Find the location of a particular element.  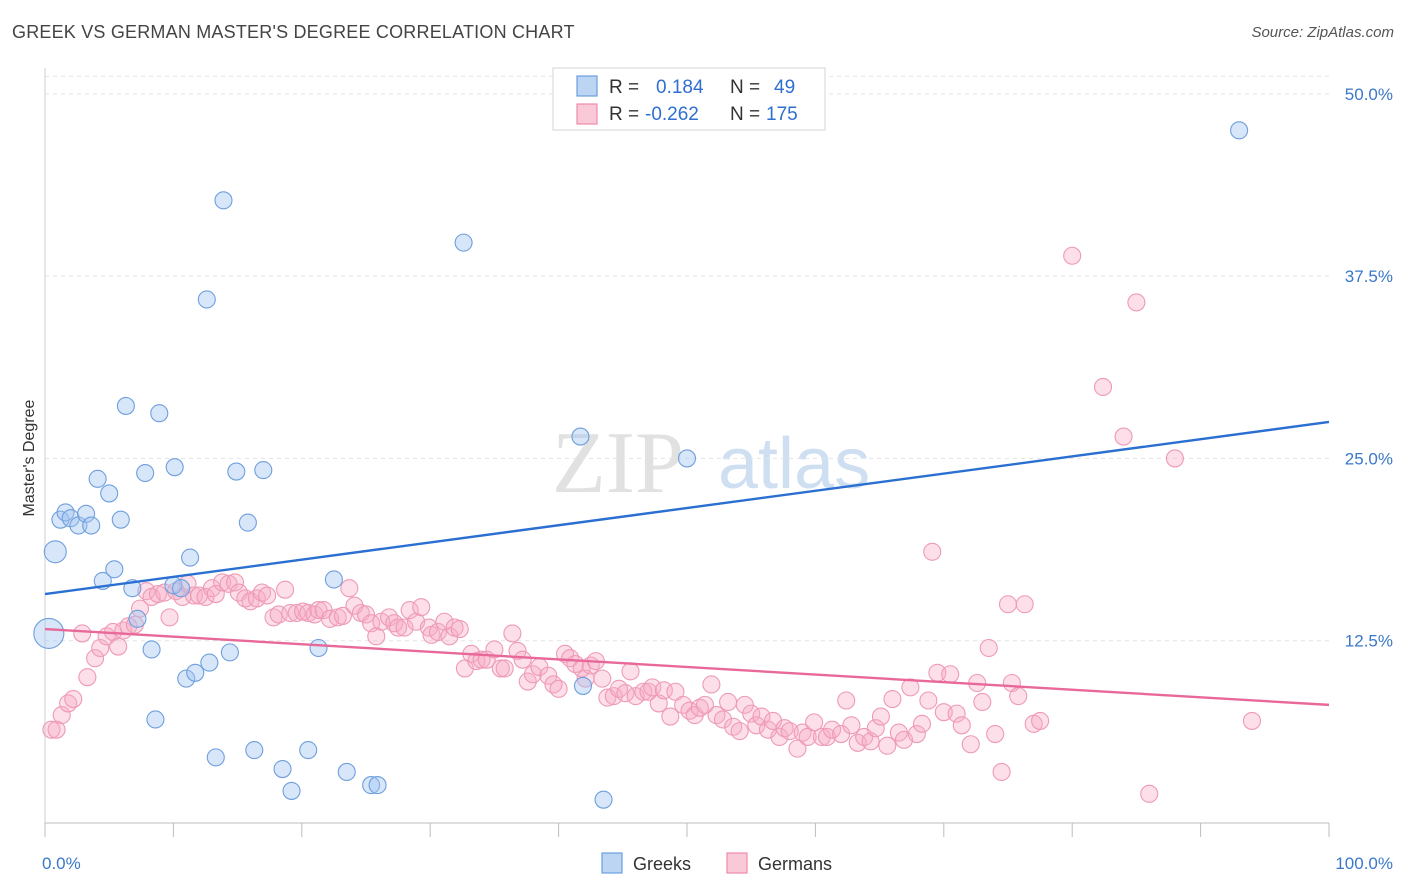

y-tick-label: 12.5% is located at coordinates (1369, 641).